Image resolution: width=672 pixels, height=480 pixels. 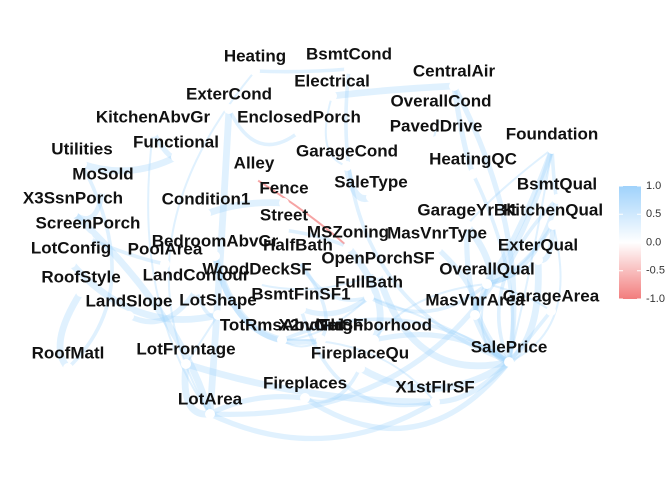 I want to click on node-dot-ExterCond, so click(x=229, y=109).